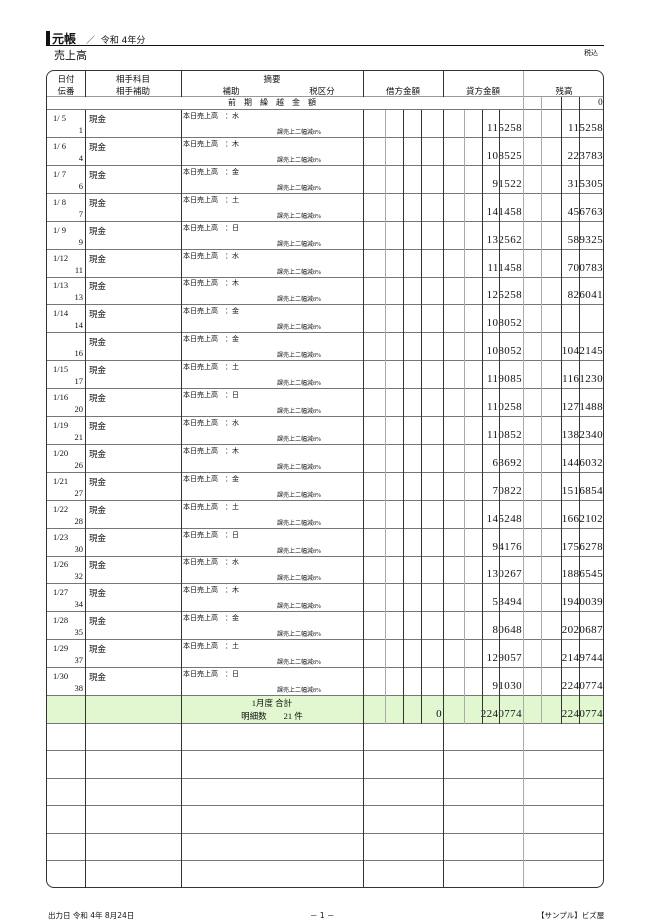 Image resolution: width=650 pixels, height=921 pixels. What do you see at coordinates (325, 543) in the screenshot?
I see `ledger-row: 1/23 30 現金 本日売上高 ：日 課売上二幅減8% 94176 1756278` at bounding box center [325, 543].